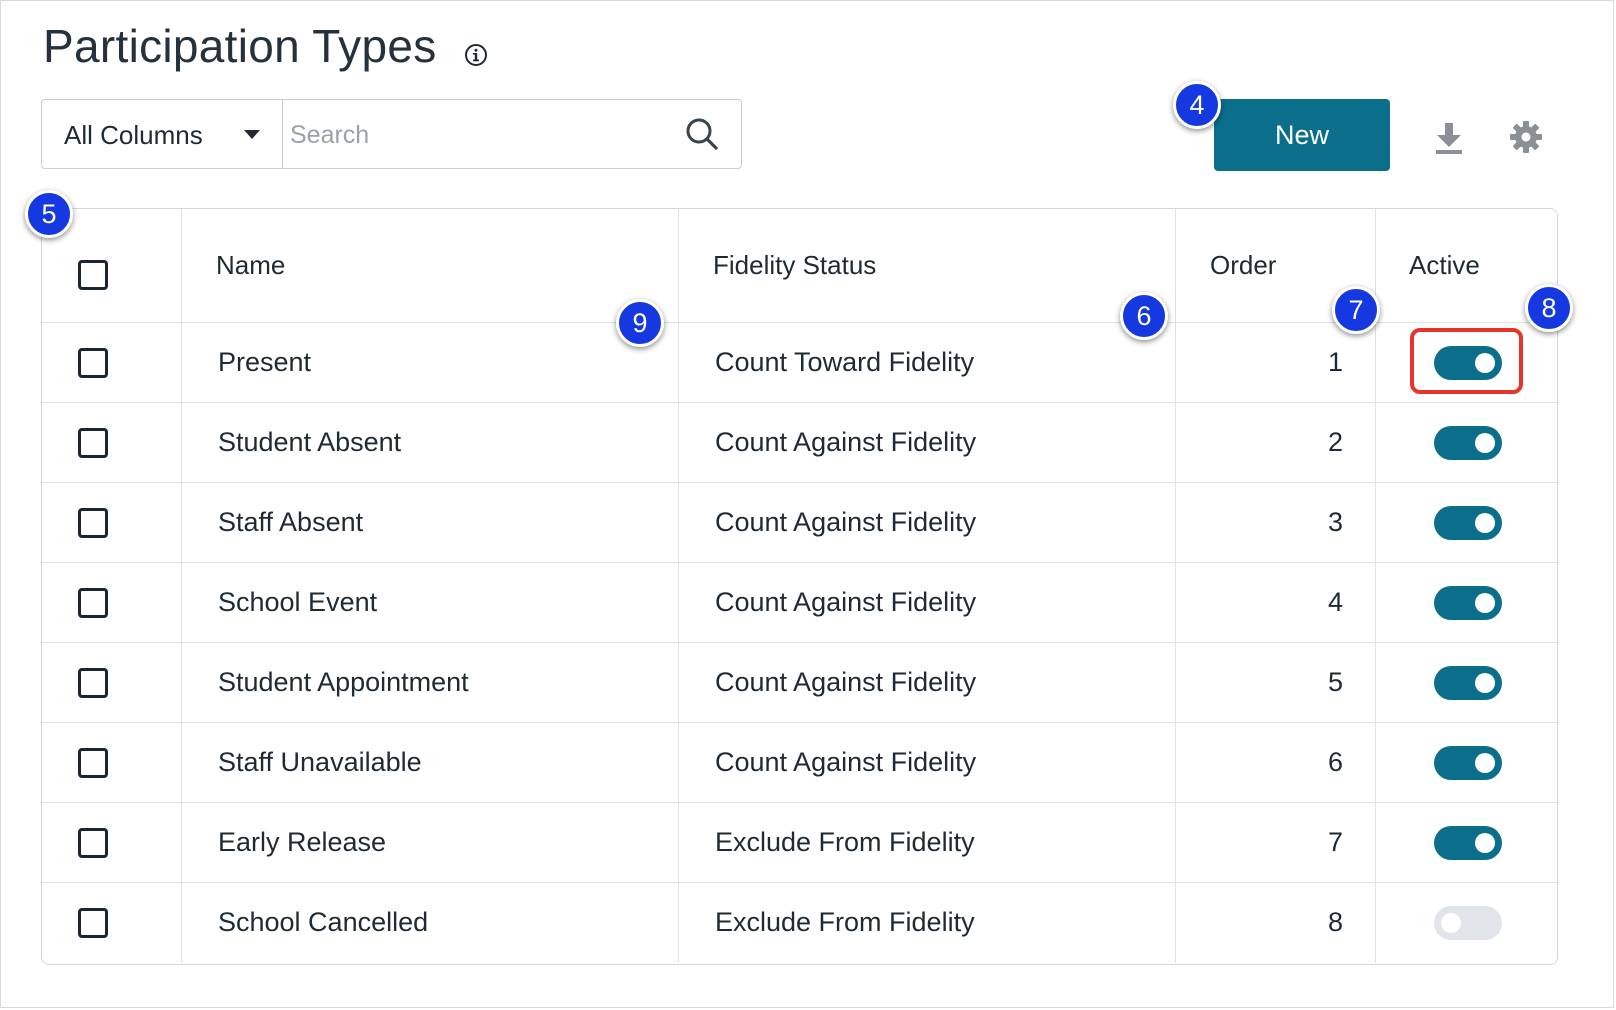 The image size is (1616, 1010). I want to click on row-fidelity-status: Count Toward Fidelity, so click(845, 362).